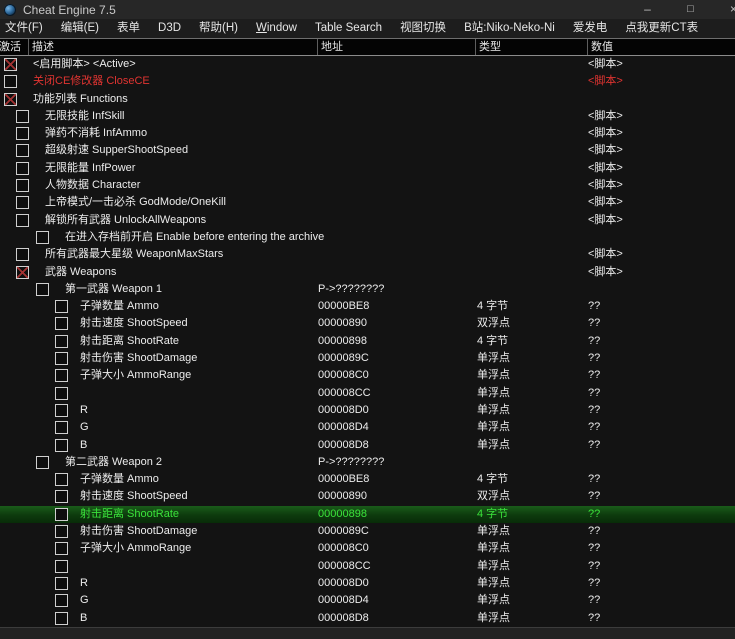  What do you see at coordinates (276, 28) in the screenshot?
I see `menu-item-5: Window` at bounding box center [276, 28].